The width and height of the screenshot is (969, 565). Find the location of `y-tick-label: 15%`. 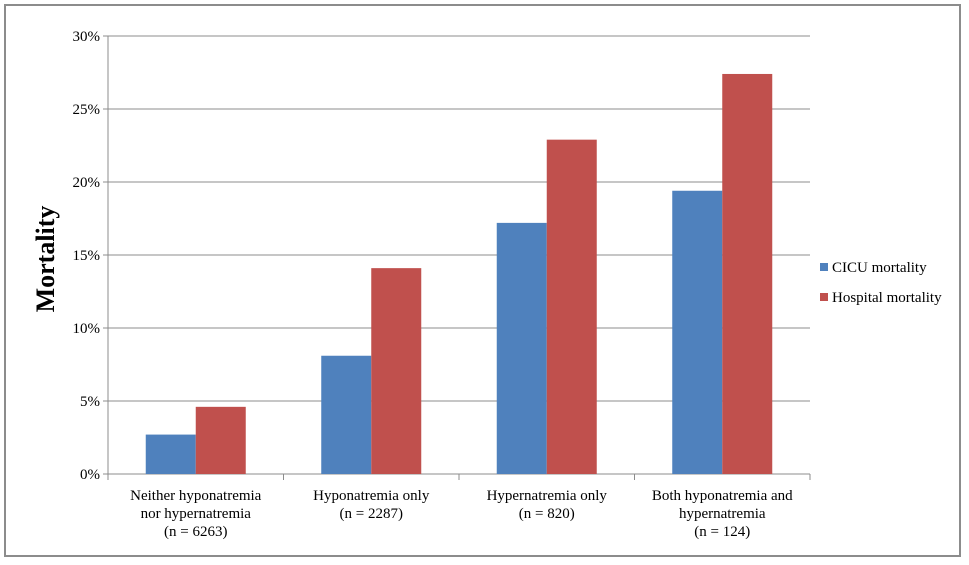

y-tick-label: 15% is located at coordinates (87, 256).